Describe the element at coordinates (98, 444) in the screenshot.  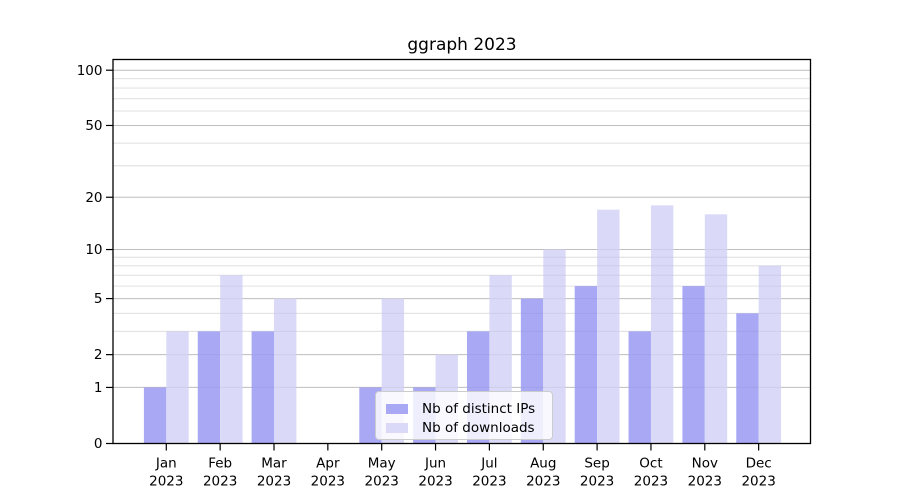
I see `y-tick-label: 0` at that location.